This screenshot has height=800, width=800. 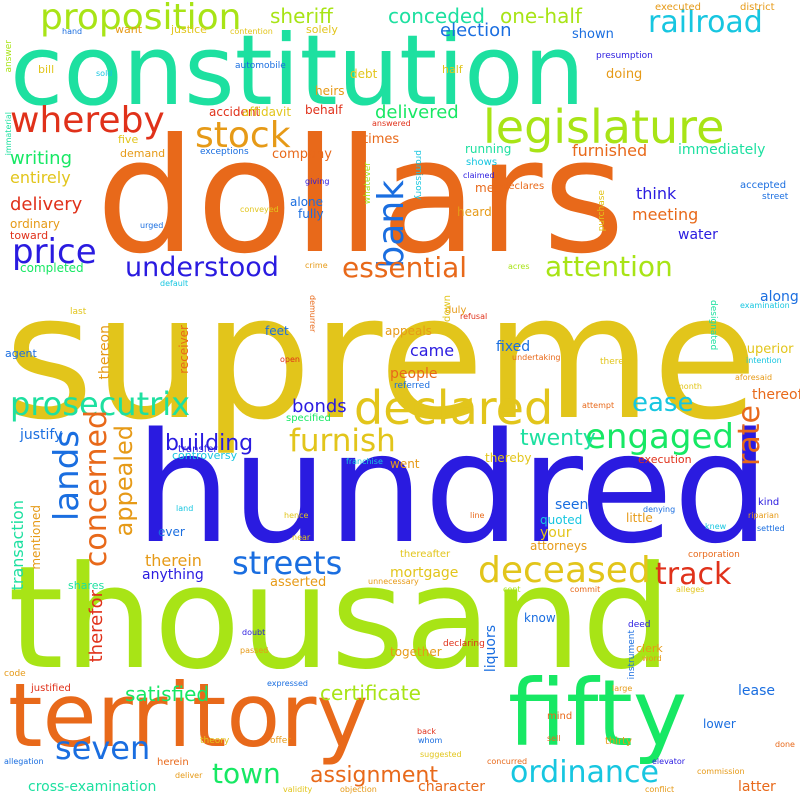 I want to click on word-declared: declared, so click(x=454, y=408).